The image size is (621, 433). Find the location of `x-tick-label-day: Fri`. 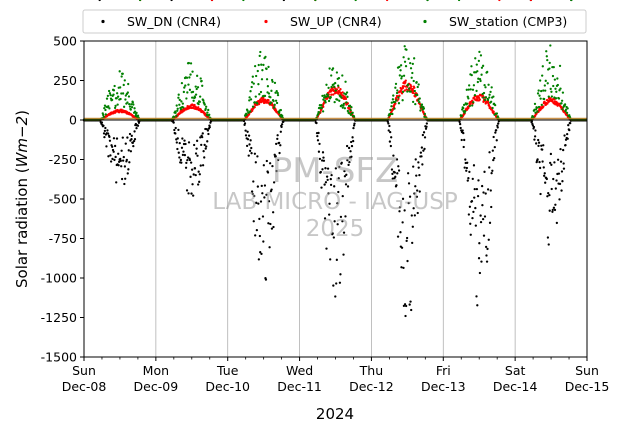

x-tick-label-day: Fri is located at coordinates (443, 370).